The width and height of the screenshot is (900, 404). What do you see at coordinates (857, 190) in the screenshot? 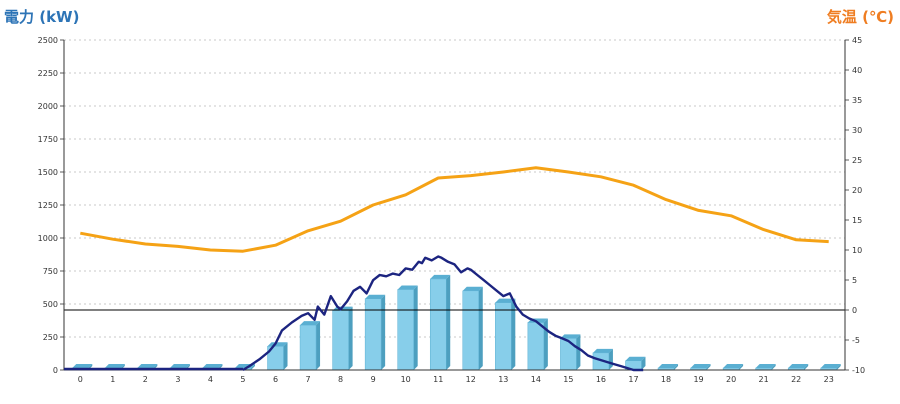
I see `right-tick-label: 20` at bounding box center [857, 190].